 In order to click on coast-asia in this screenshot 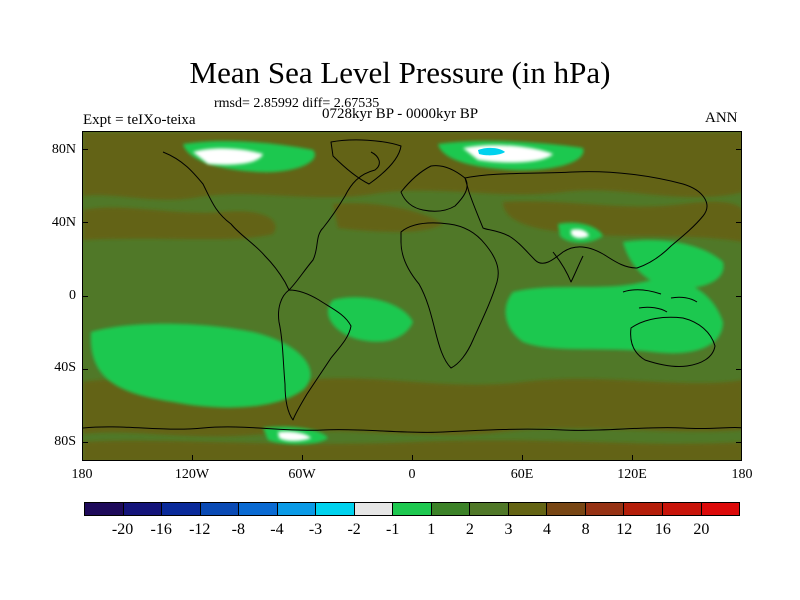, I will do `click(586, 220)`.